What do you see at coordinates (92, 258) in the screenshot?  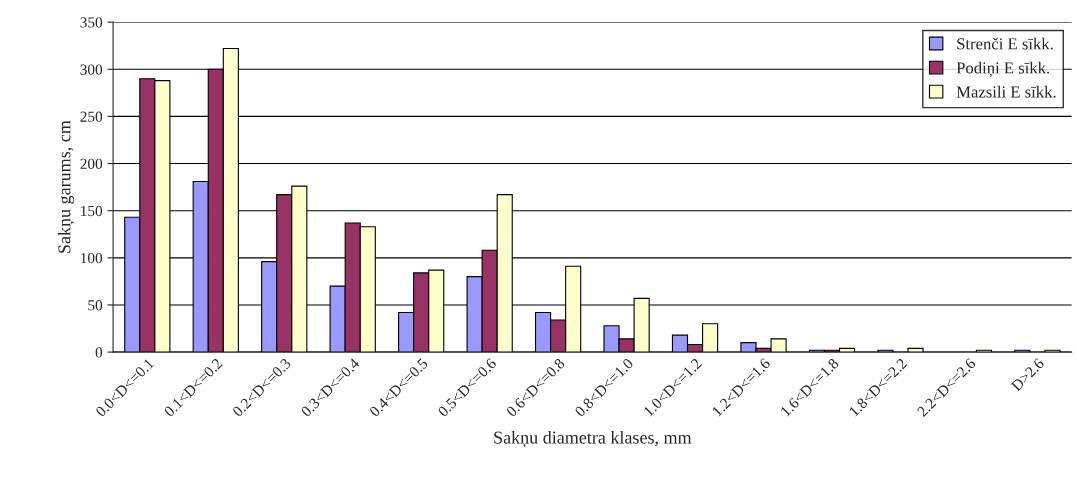 I see `y-tick-label: 100` at bounding box center [92, 258].